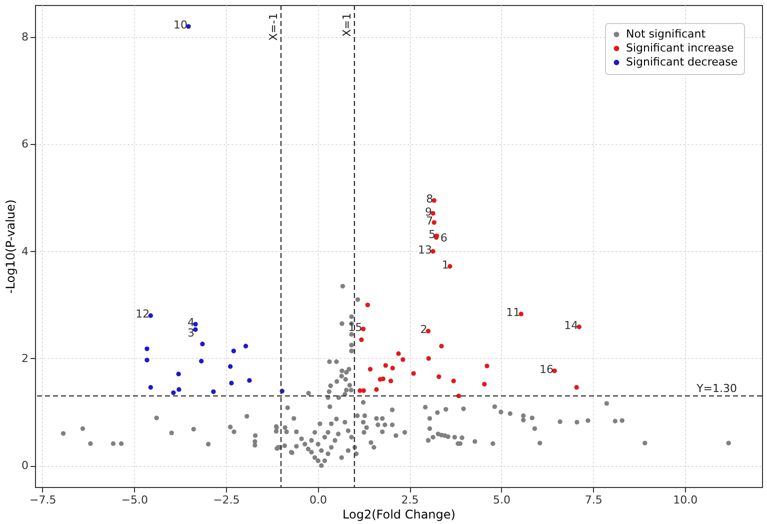 The width and height of the screenshot is (767, 524). Describe the element at coordinates (190, 333) in the screenshot. I see `annotation: 3` at that location.